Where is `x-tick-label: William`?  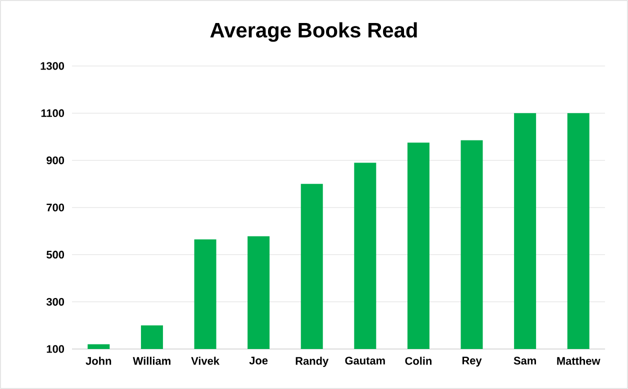 x-tick-label: William is located at coordinates (151, 360).